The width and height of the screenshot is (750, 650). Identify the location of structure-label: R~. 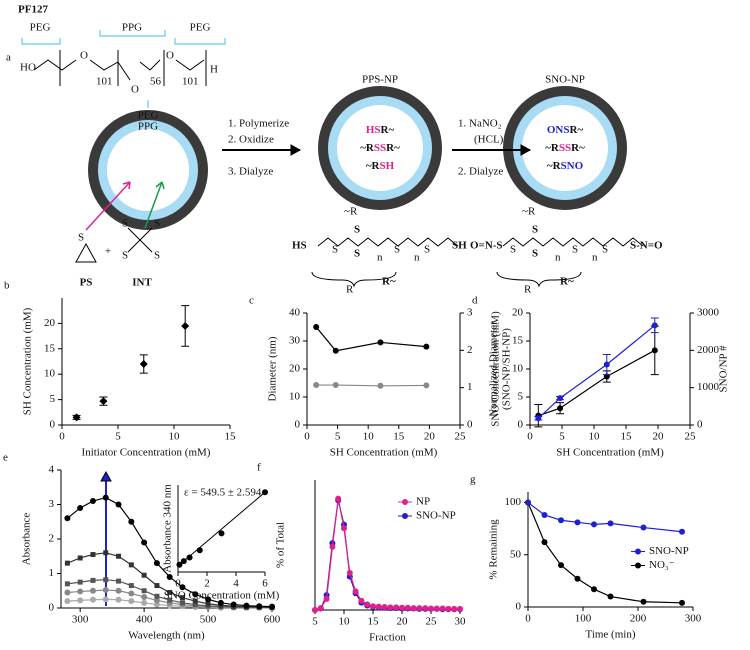
(567, 282).